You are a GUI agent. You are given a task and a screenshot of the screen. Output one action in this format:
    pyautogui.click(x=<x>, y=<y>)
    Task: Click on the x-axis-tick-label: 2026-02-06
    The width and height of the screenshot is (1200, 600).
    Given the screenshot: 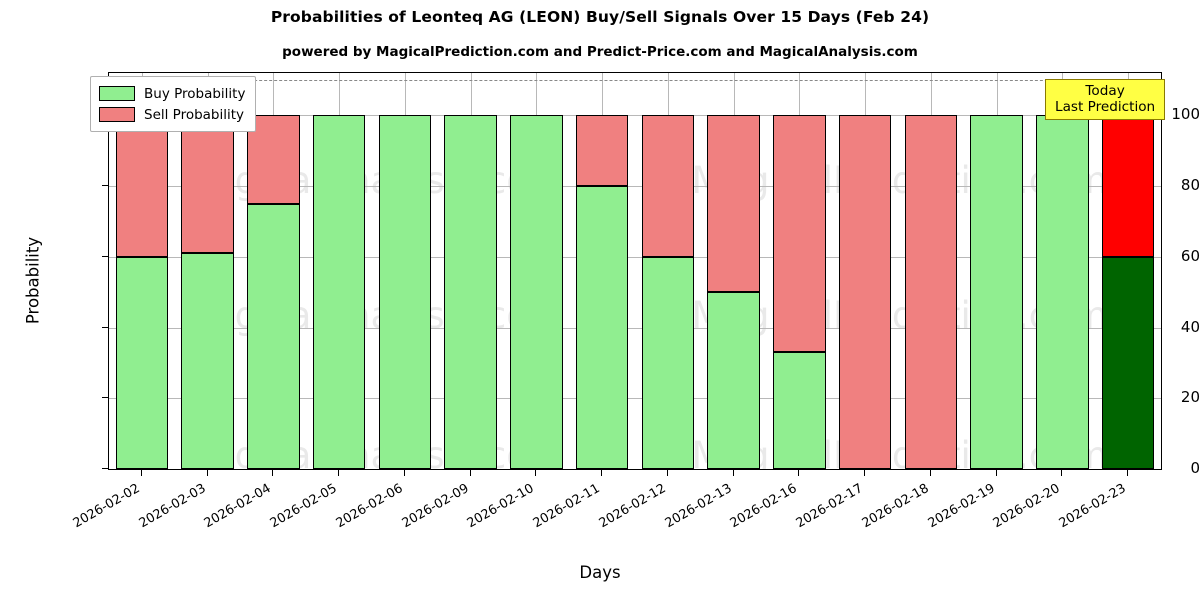 What is the action you would take?
    pyautogui.click(x=369, y=506)
    